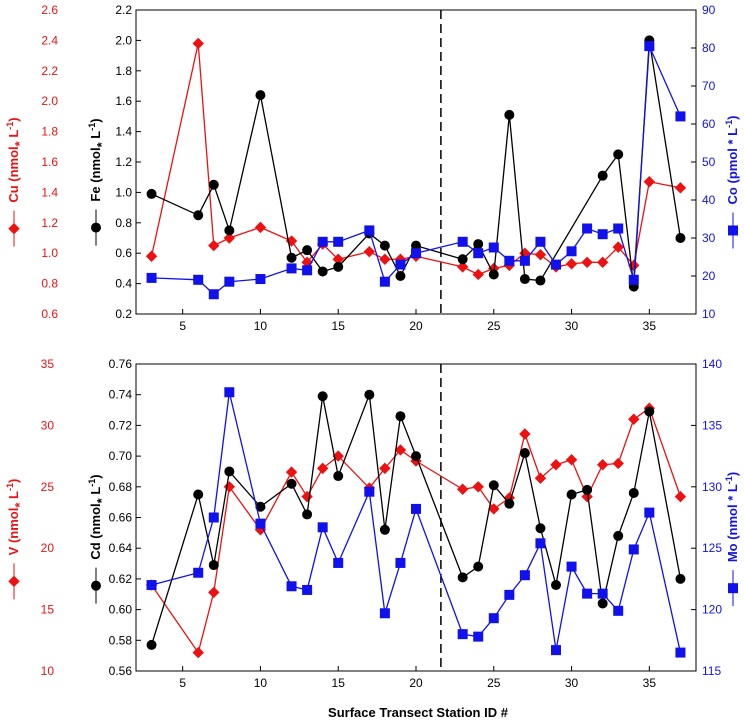 The image size is (744, 725). I want to click on co-tick-label: 40, so click(709, 200).